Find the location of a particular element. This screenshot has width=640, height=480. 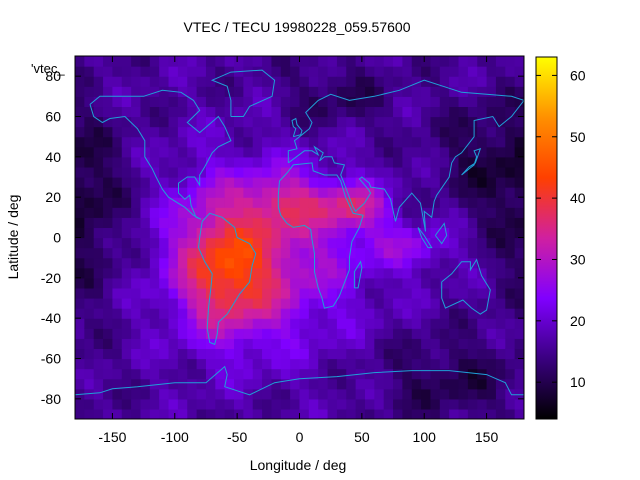

y-tick-label: -60 is located at coordinates (51, 359).